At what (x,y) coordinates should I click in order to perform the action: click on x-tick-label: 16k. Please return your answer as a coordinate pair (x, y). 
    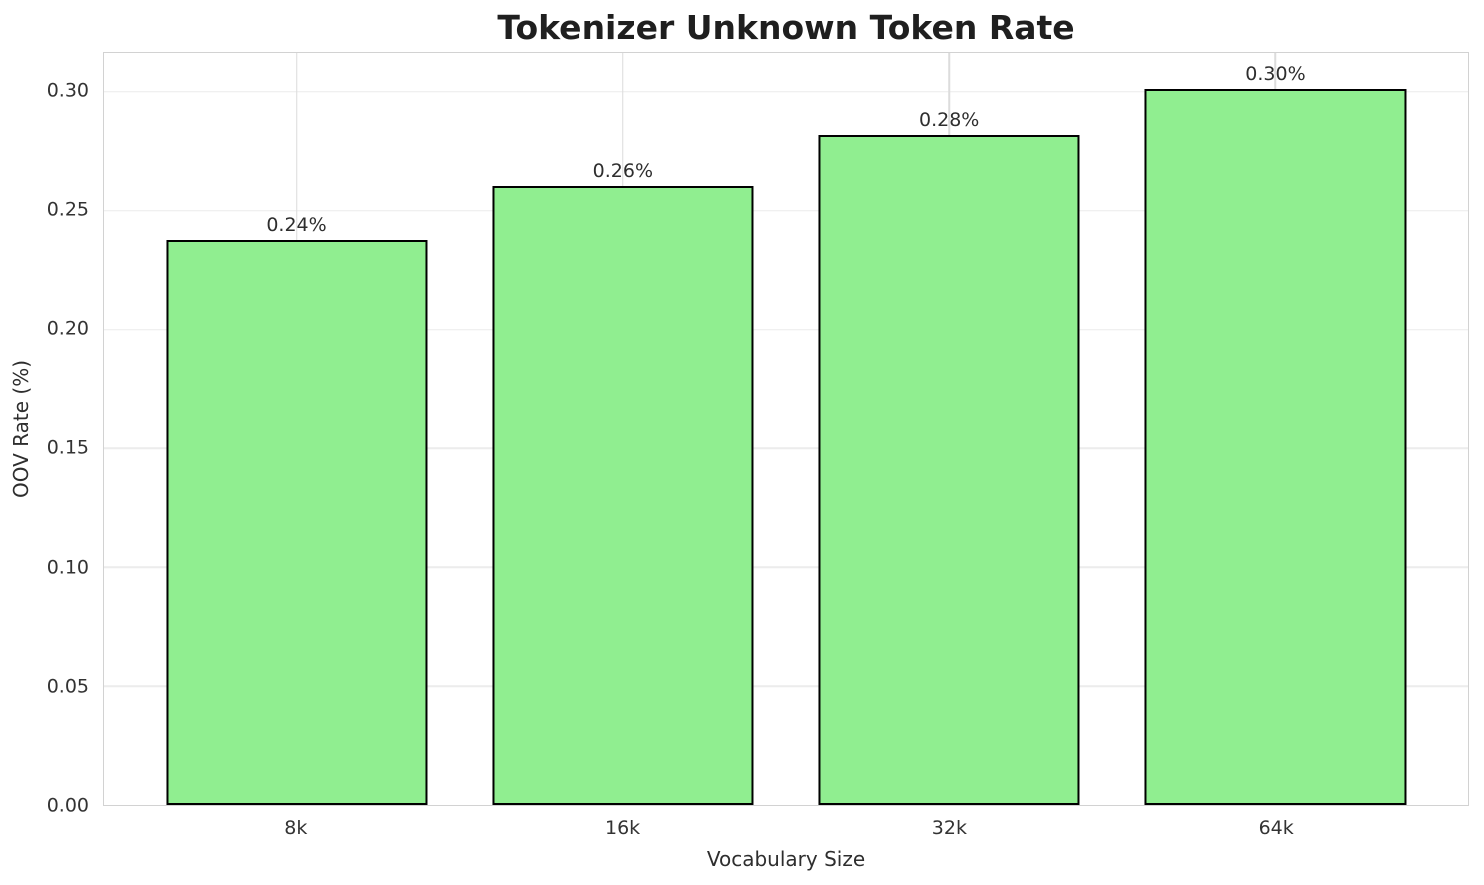
    Looking at the image, I should click on (623, 828).